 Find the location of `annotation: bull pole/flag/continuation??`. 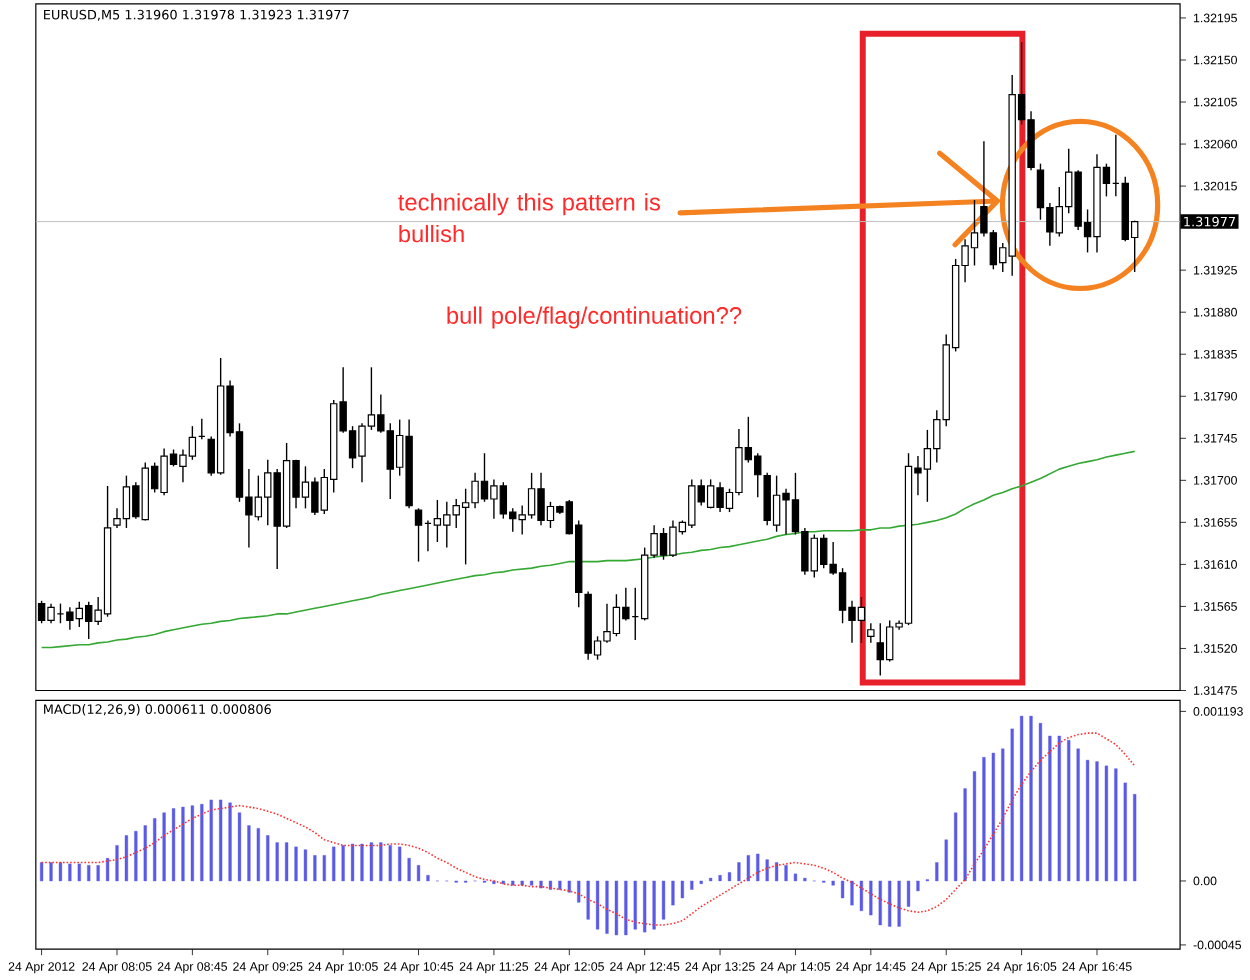

annotation: bull pole/flag/continuation?? is located at coordinates (594, 317).